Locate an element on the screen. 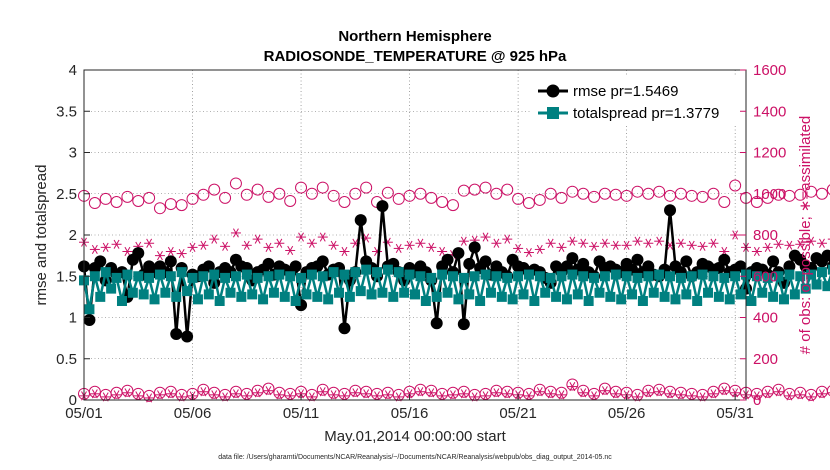 Image resolution: width=830 pixels, height=470 pixels. y2-tick-label: 1000 is located at coordinates (769, 194).